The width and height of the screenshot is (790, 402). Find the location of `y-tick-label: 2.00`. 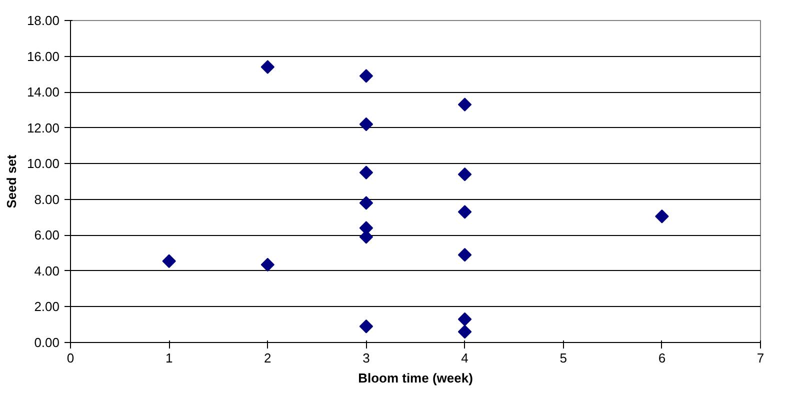

y-tick-label: 2.00 is located at coordinates (47, 306).